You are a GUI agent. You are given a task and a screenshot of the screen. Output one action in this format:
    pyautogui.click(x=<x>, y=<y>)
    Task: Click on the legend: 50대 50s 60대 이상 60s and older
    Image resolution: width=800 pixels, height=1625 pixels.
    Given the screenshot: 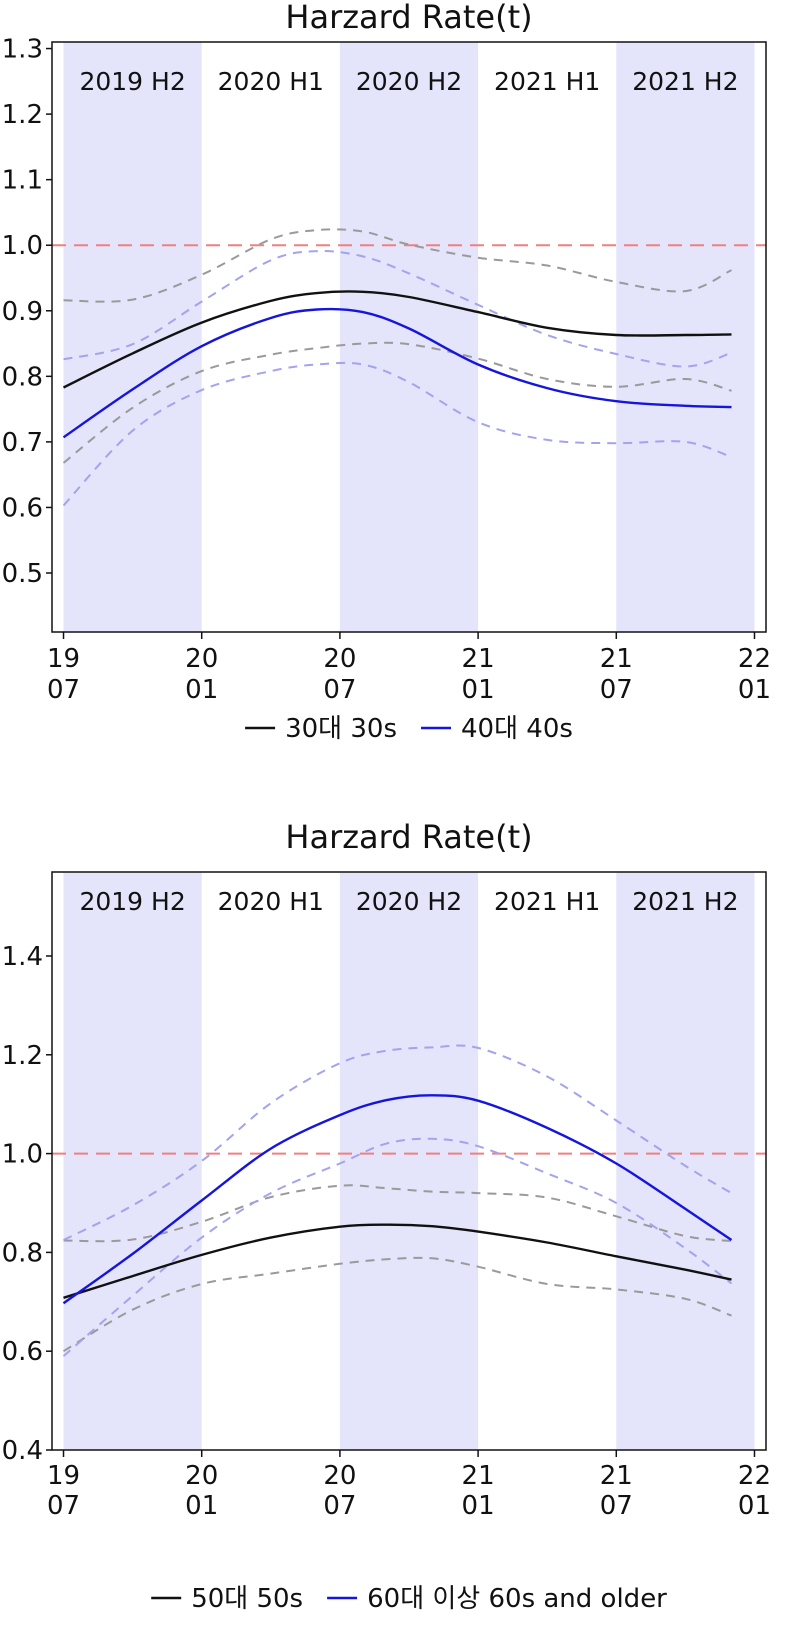 What is the action you would take?
    pyautogui.click(x=409, y=1599)
    